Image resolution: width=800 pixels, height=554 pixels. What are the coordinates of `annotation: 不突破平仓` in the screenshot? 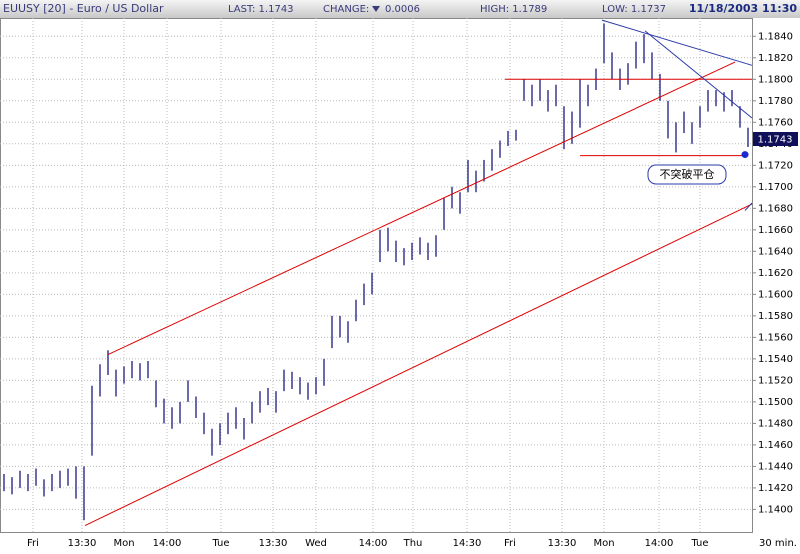 It's located at (687, 174).